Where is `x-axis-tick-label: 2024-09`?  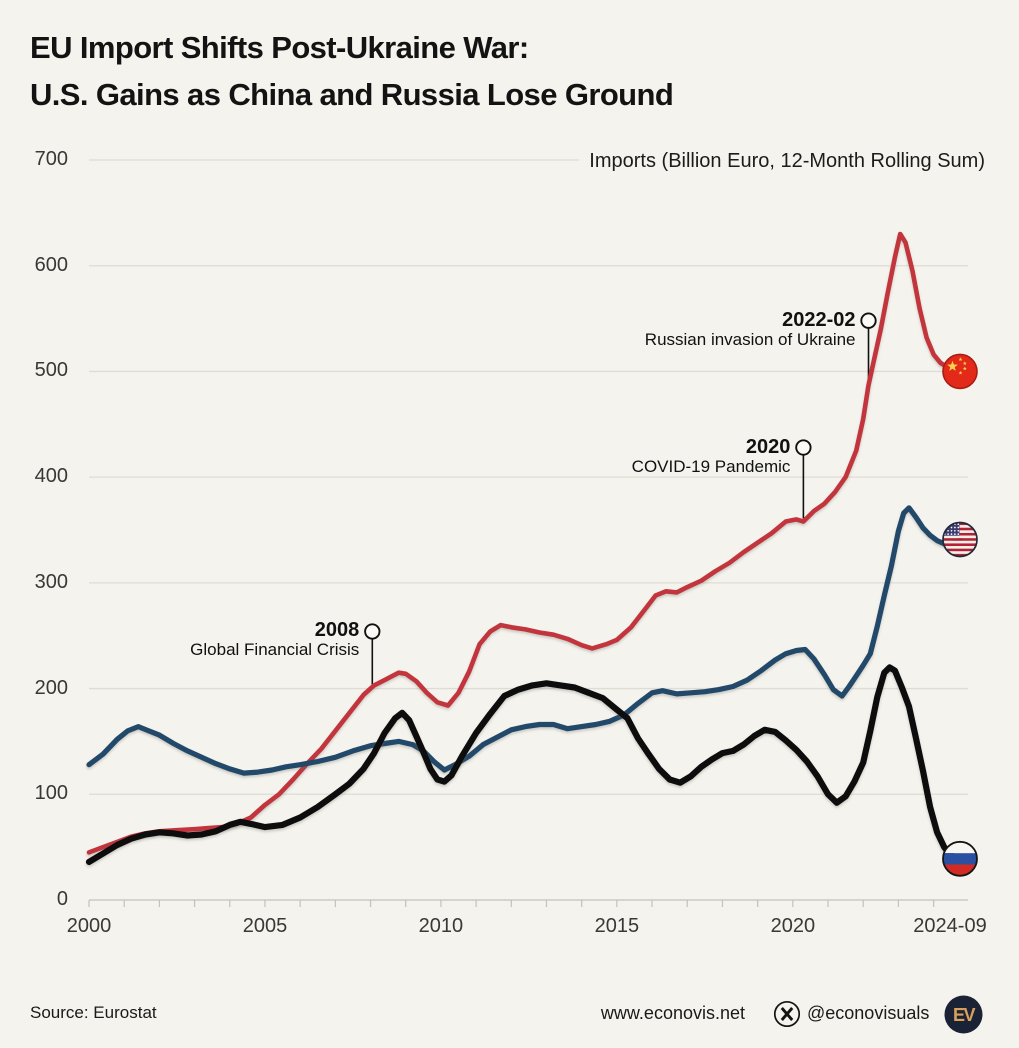
x-axis-tick-label: 2024-09 is located at coordinates (950, 926).